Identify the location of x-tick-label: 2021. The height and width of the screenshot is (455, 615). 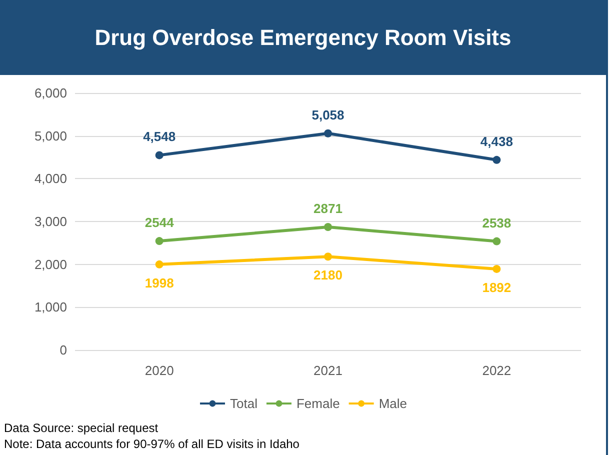
(328, 370).